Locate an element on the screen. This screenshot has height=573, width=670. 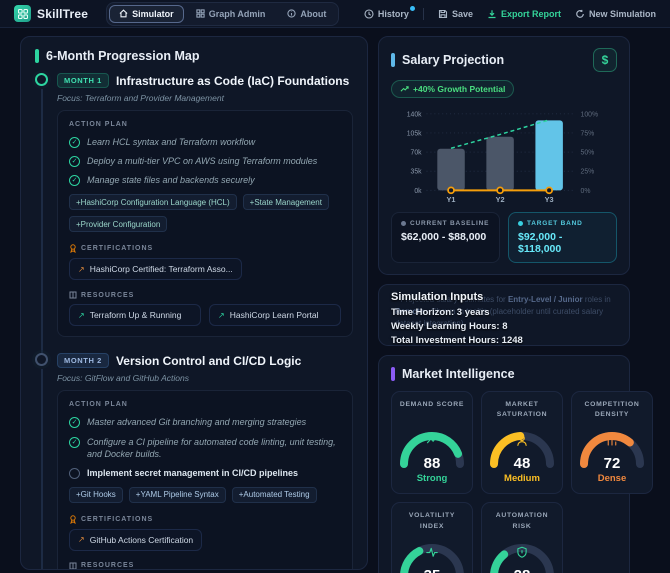
tooltip-line: Total Investment Hours: 1248 is located at coordinates (457, 340).